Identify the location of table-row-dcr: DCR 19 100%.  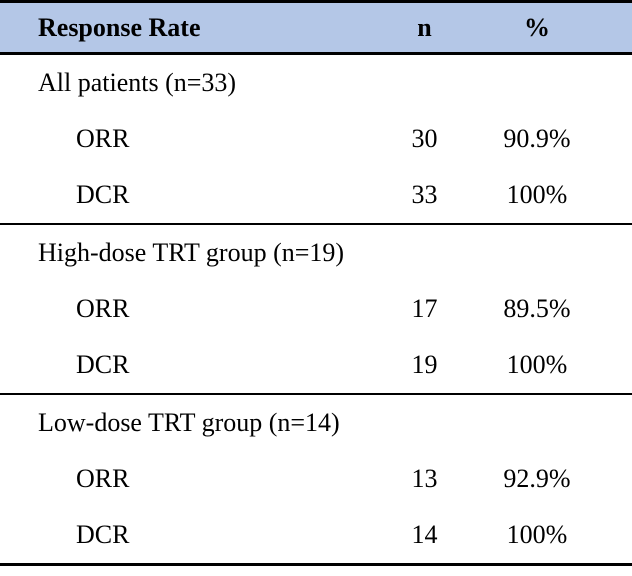
(316, 365).